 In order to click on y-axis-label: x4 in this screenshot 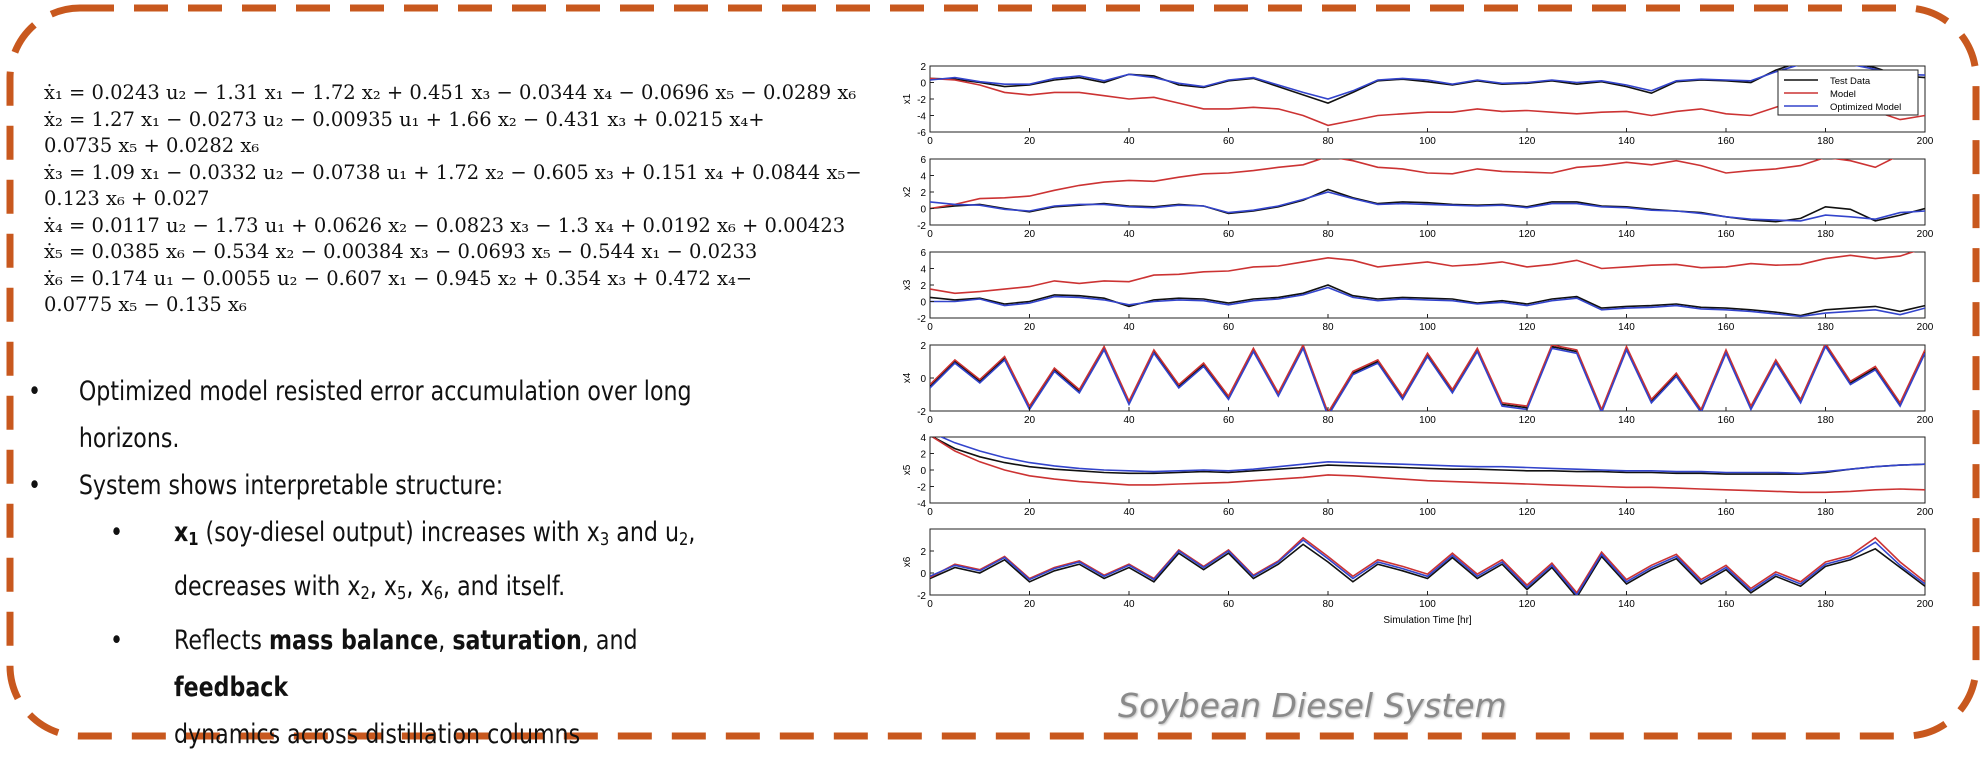, I will do `click(907, 377)`.